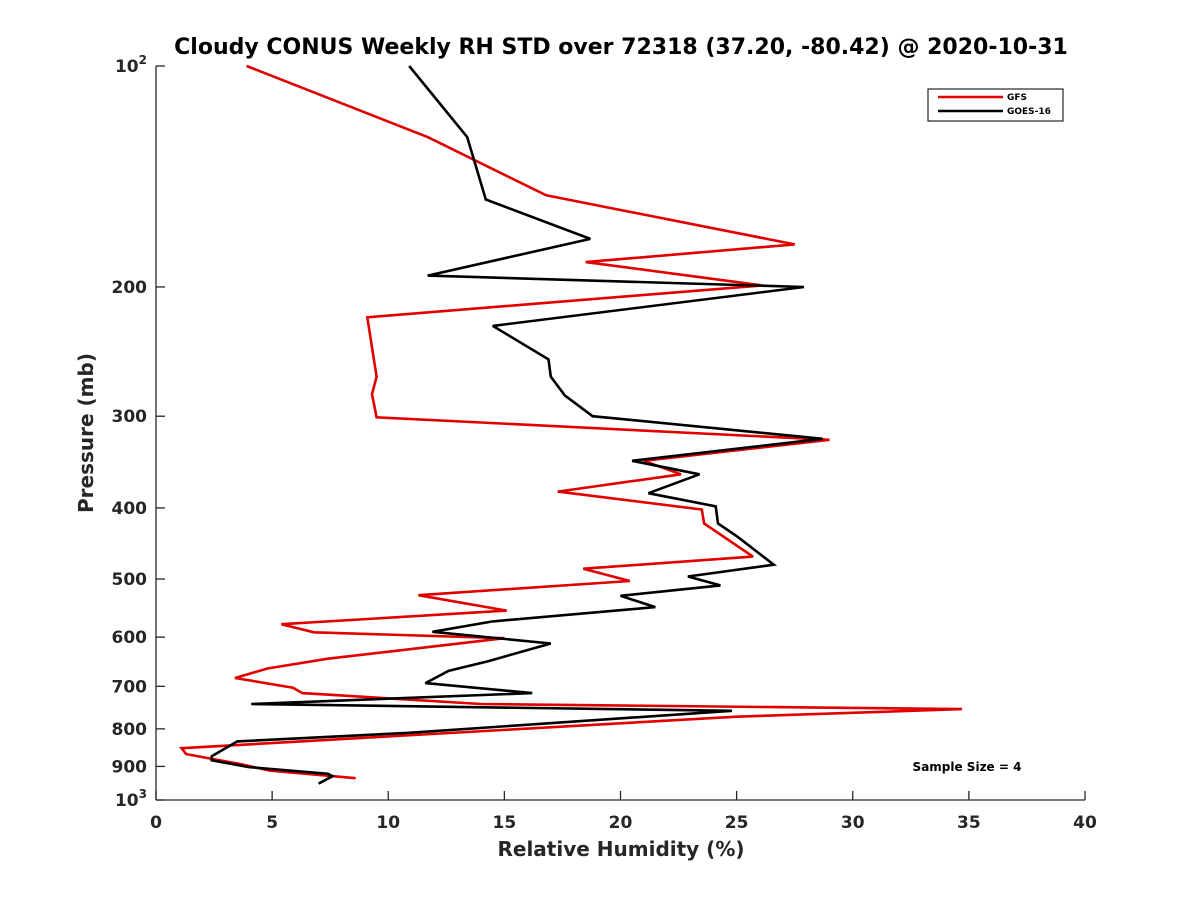 Image resolution: width=1200 pixels, height=900 pixels. I want to click on y-tick-label: 700, so click(130, 687).